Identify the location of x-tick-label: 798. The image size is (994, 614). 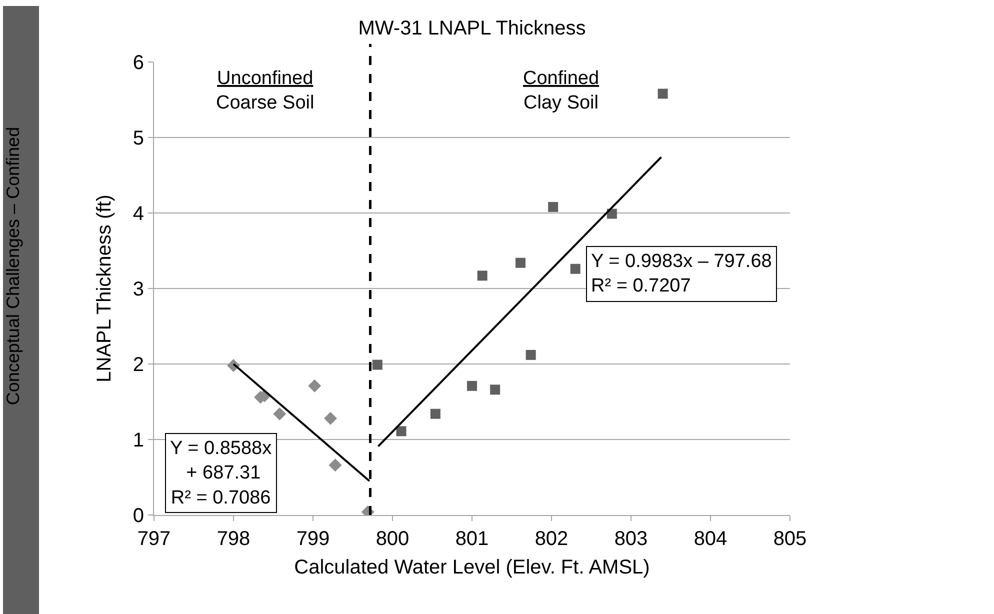
(233, 539).